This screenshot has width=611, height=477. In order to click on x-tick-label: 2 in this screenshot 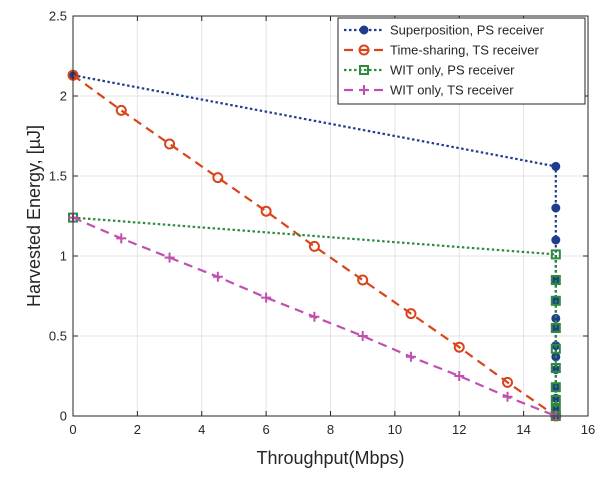, I will do `click(137, 429)`.